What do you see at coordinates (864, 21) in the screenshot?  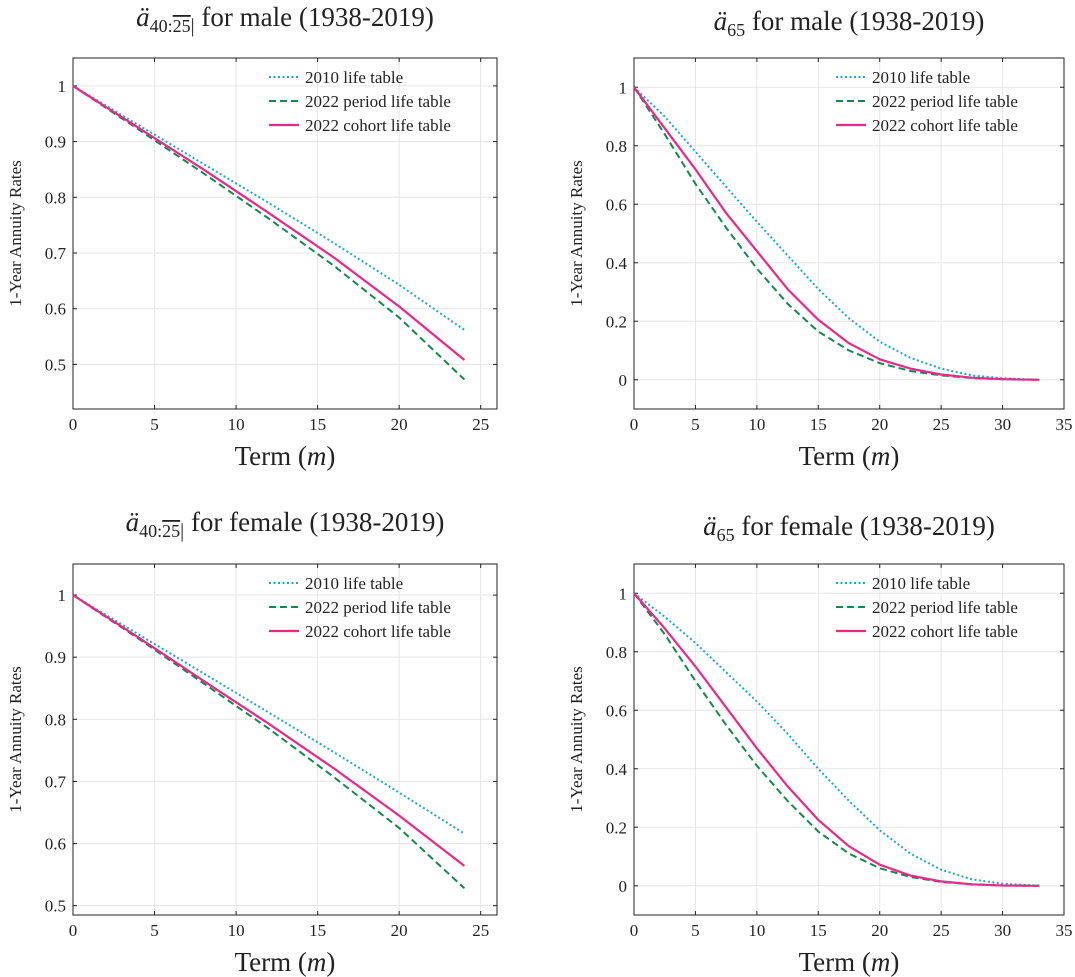 I see `title-rest: for male (1938-2019)` at bounding box center [864, 21].